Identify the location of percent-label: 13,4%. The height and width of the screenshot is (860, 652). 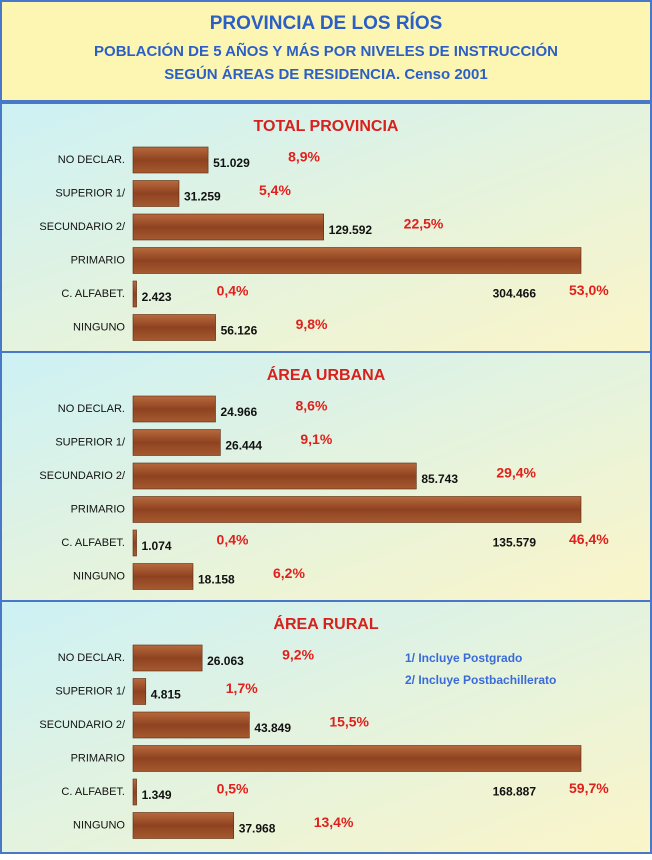
(334, 822).